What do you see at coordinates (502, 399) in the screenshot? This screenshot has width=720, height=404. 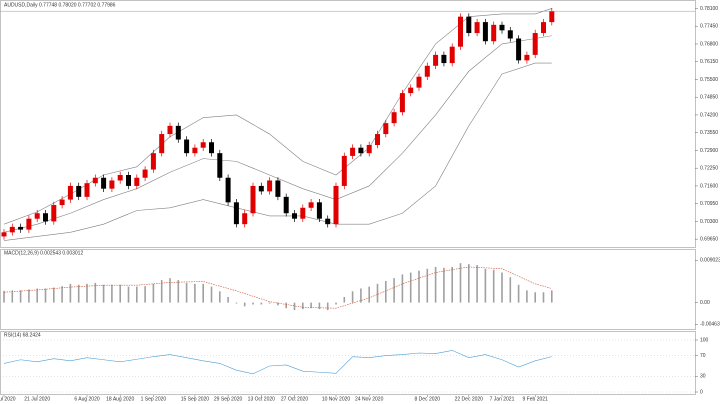 I see `x-tick-label: 7 Jan 2021` at bounding box center [502, 399].